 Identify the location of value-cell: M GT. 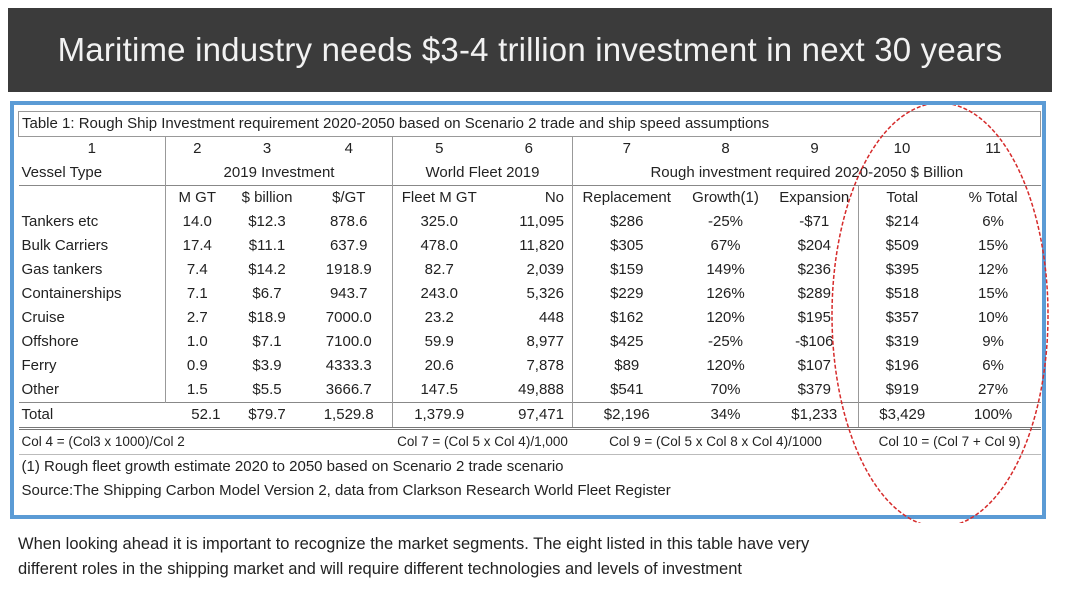
(197, 197).